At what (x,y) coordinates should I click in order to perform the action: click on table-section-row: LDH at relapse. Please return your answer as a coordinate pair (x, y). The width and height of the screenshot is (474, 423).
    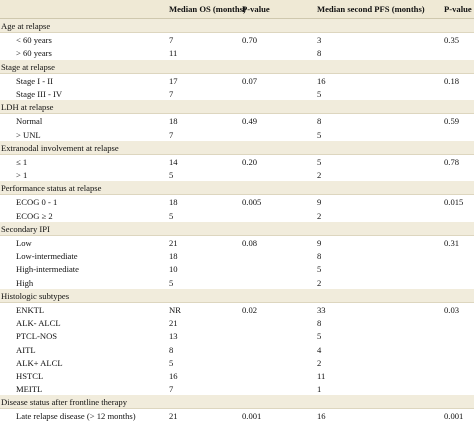
    Looking at the image, I should click on (237, 107).